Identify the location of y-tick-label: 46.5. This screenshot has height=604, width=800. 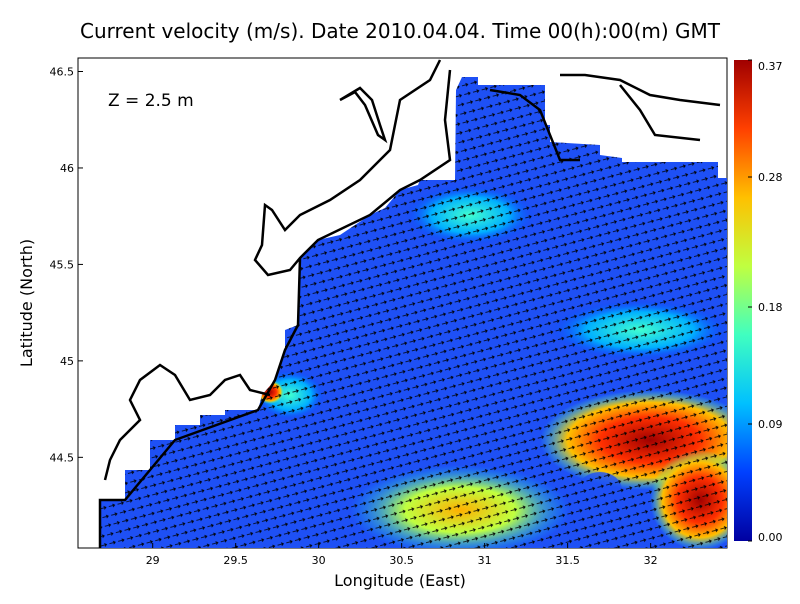
(62, 72).